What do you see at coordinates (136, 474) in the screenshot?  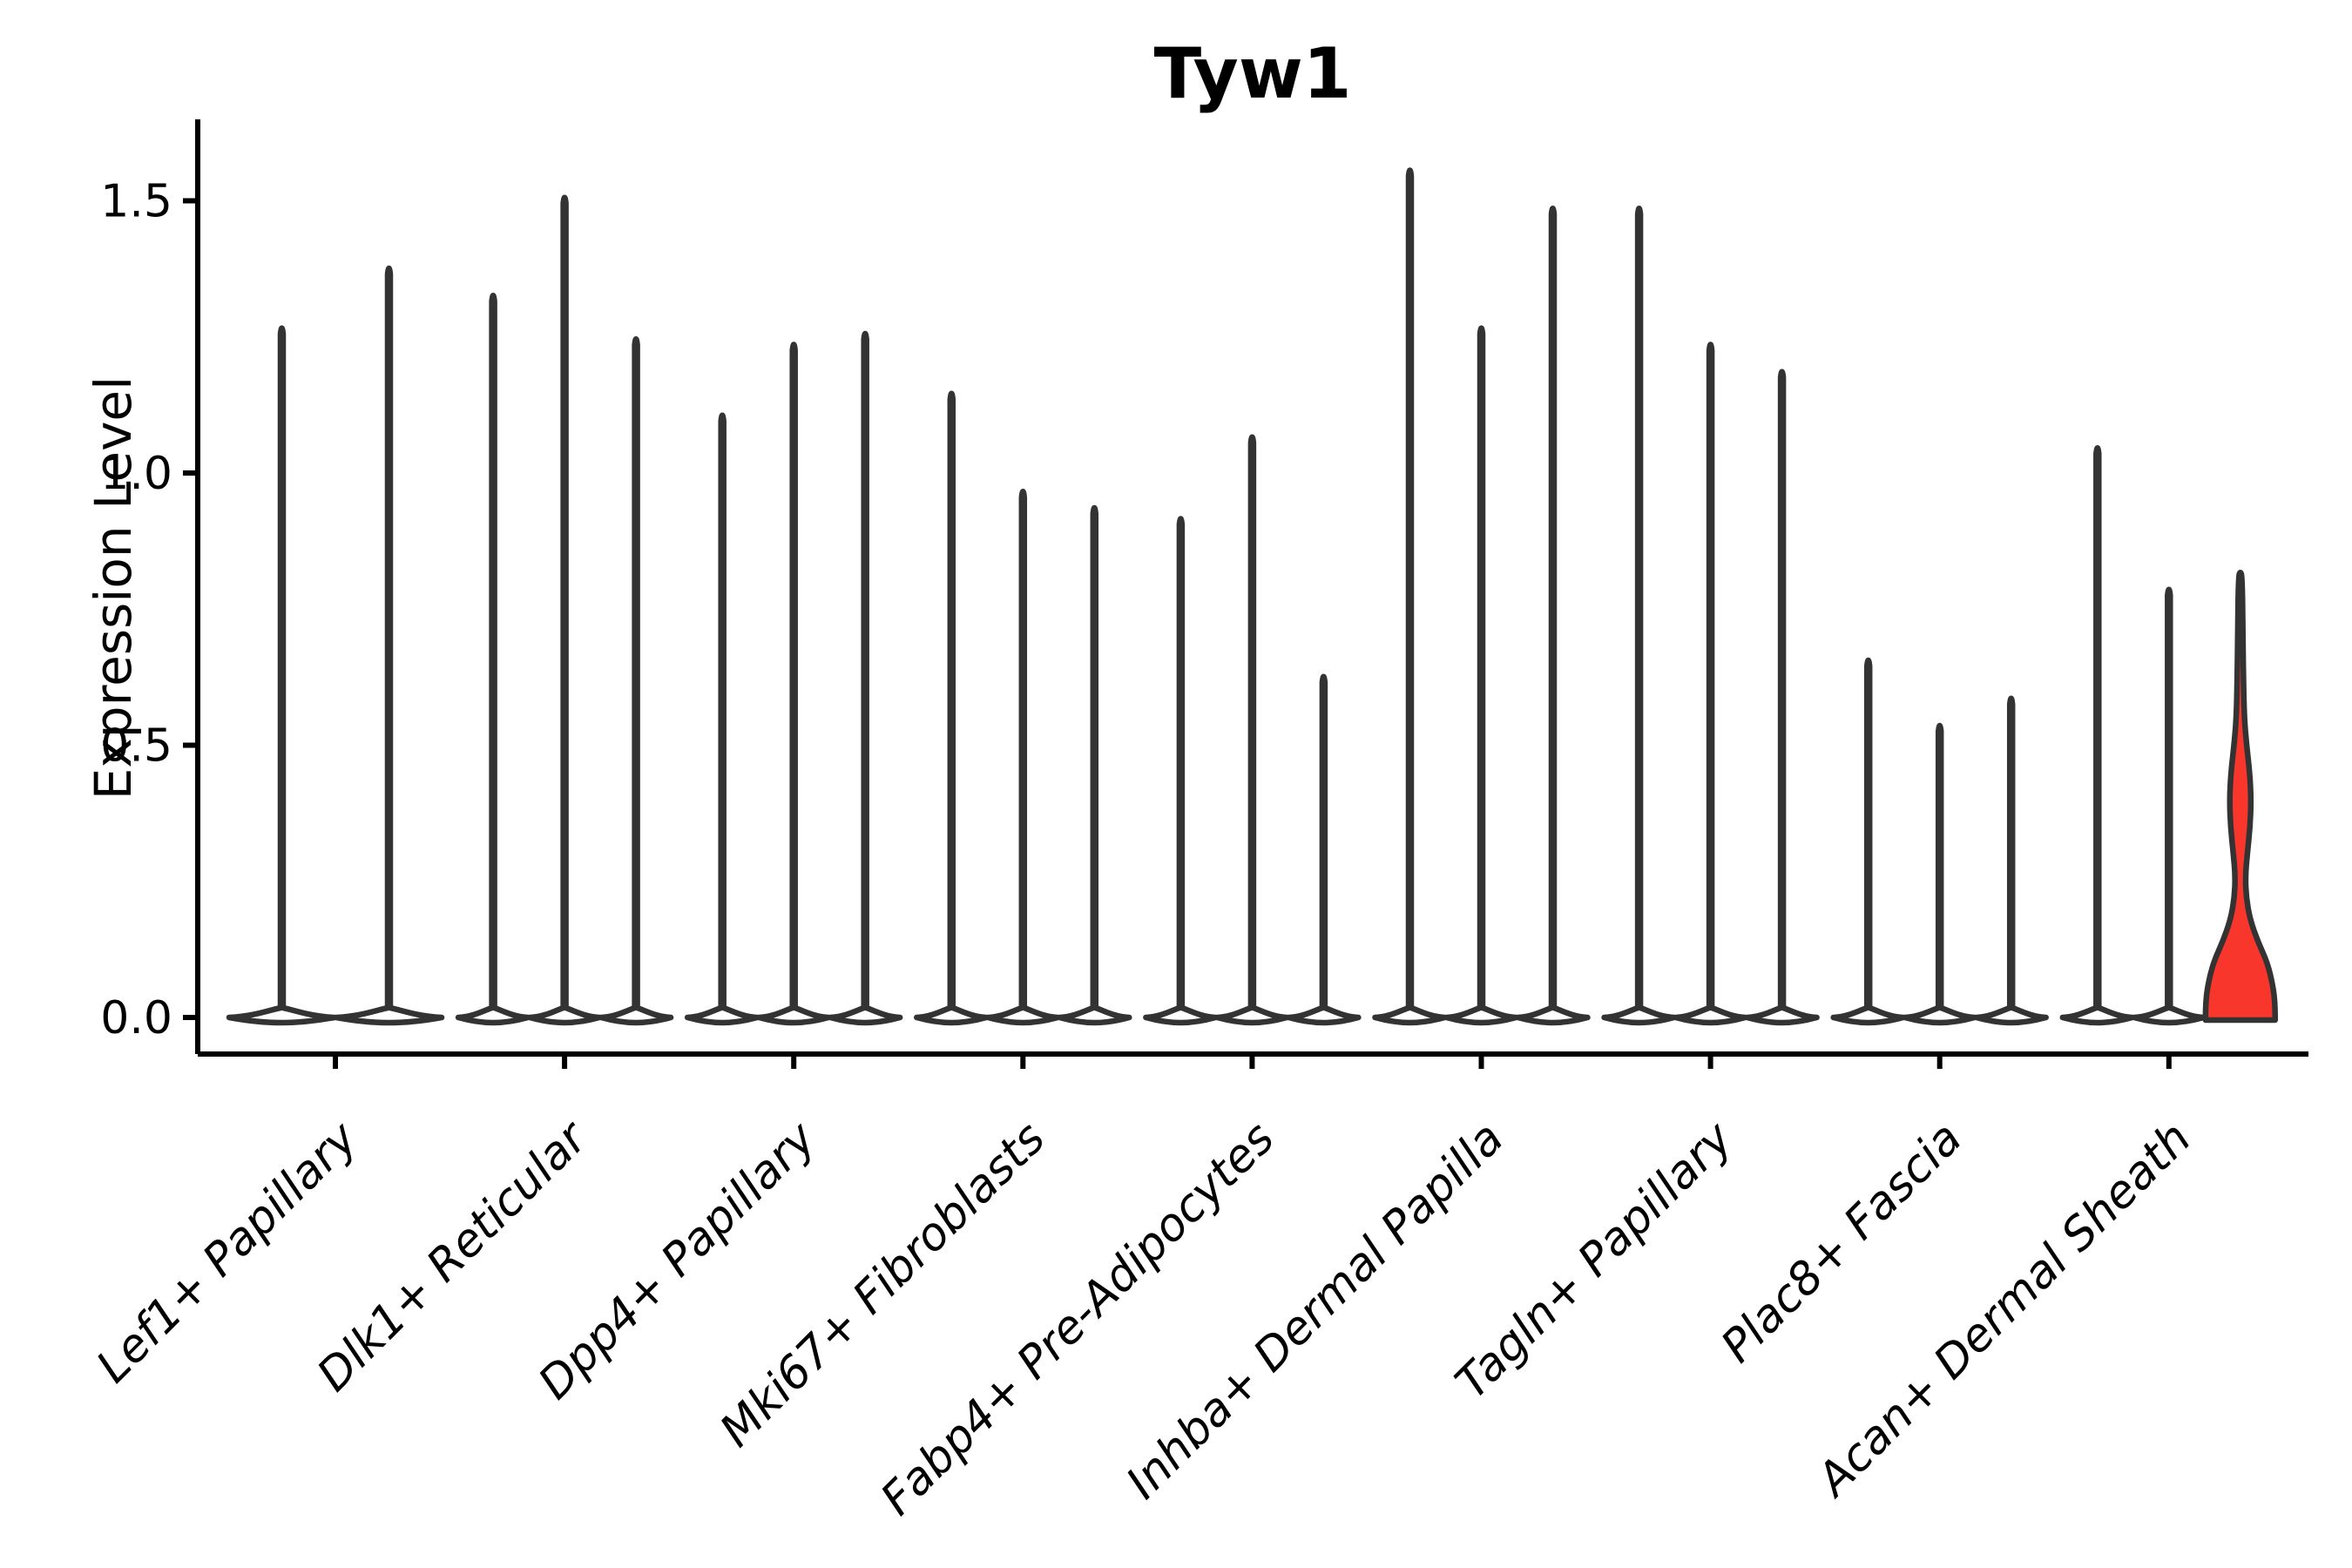 I see `y-tick-label-1: 1.0` at bounding box center [136, 474].